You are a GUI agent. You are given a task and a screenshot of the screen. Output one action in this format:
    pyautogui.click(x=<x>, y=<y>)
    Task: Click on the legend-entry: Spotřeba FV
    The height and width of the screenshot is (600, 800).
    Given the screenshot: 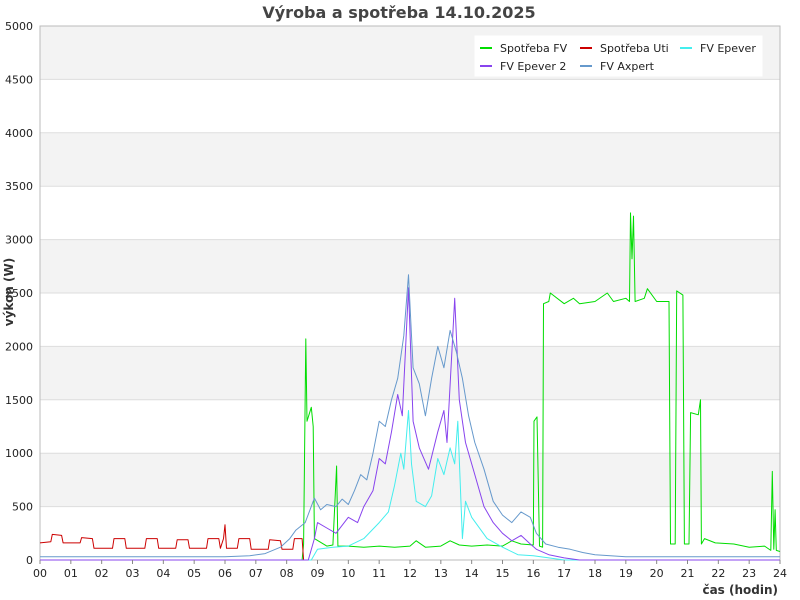 What is the action you would take?
    pyautogui.click(x=534, y=48)
    